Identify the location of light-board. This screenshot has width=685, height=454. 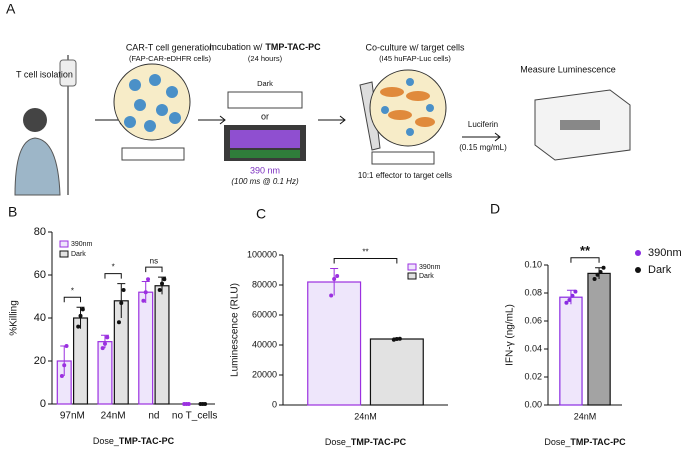
(265, 154).